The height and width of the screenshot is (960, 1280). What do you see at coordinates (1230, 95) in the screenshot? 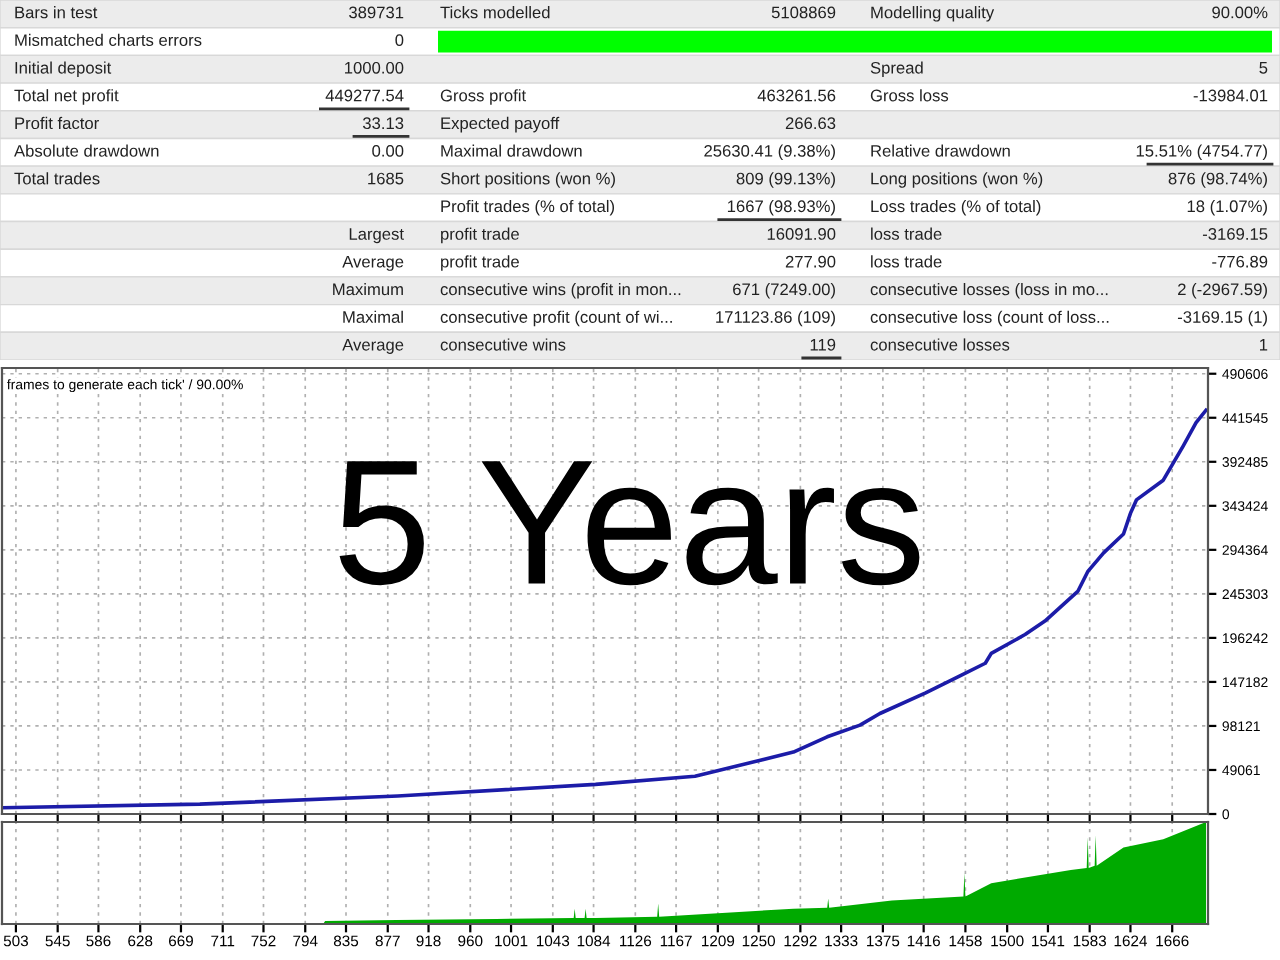
I see `text: -13984.01` at bounding box center [1230, 95].